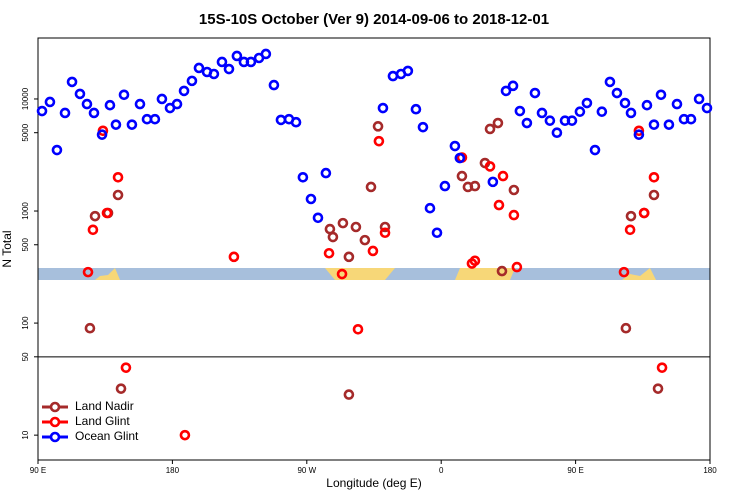  Describe the element at coordinates (25, 211) in the screenshot. I see `y-tick-label: 1000` at that location.